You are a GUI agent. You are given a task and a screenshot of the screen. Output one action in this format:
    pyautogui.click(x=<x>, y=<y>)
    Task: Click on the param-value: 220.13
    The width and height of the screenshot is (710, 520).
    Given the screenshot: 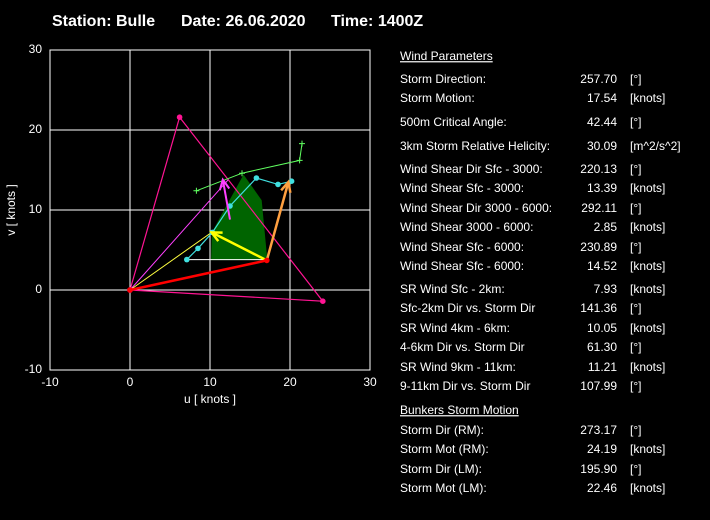 What is the action you would take?
    pyautogui.click(x=598, y=169)
    